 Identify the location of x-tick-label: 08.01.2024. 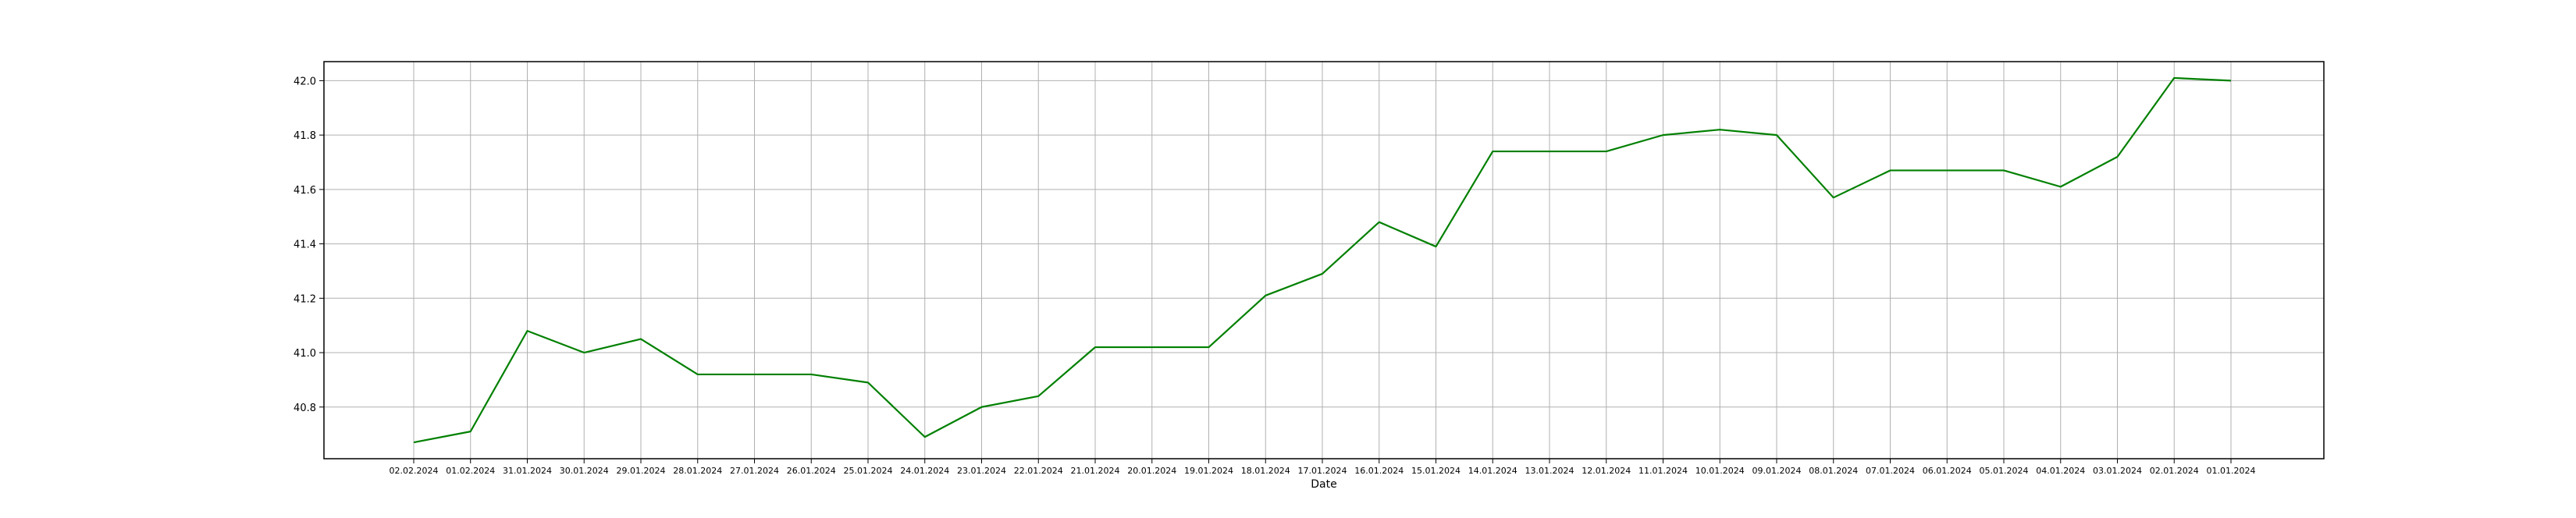
(1833, 471).